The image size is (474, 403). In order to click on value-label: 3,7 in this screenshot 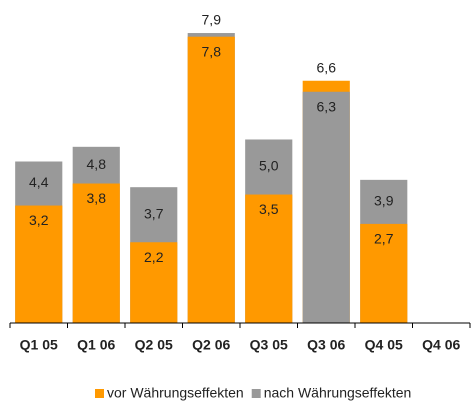, I will do `click(154, 213)`.